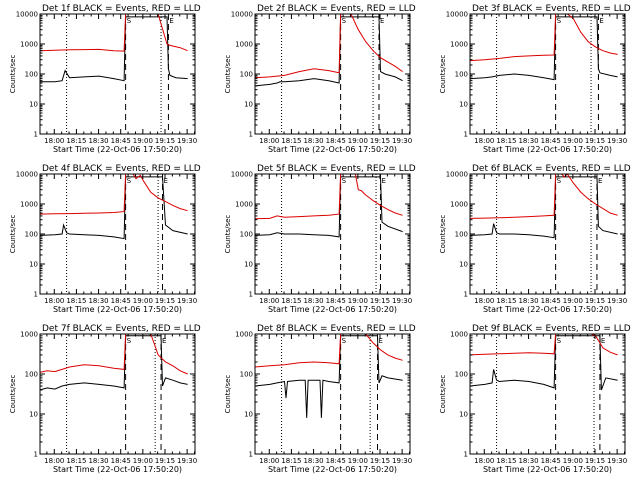 Image resolution: width=640 pixels, height=480 pixels. What do you see at coordinates (551, 169) in the screenshot?
I see `panel-title: Det 6f BLACK = Events, RED = LLD` at bounding box center [551, 169].